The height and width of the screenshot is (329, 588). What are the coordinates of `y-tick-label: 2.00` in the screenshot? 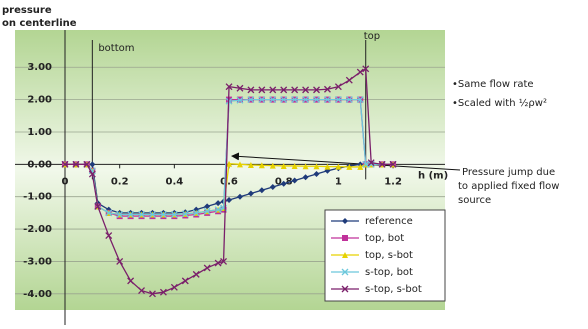 It's located at (39, 100).